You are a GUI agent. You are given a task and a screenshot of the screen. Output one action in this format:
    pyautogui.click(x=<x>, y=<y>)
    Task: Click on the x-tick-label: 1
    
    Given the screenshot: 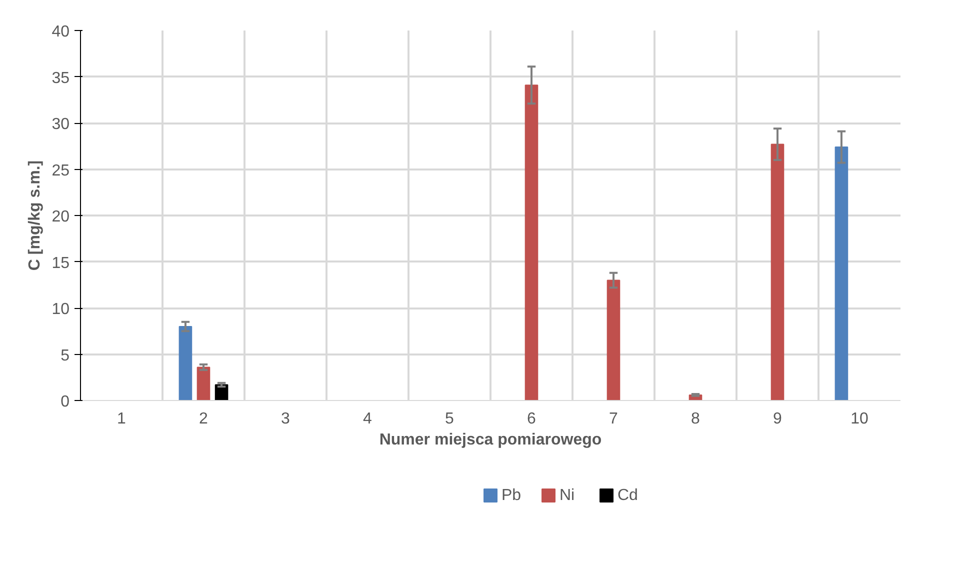 What is the action you would take?
    pyautogui.click(x=121, y=419)
    